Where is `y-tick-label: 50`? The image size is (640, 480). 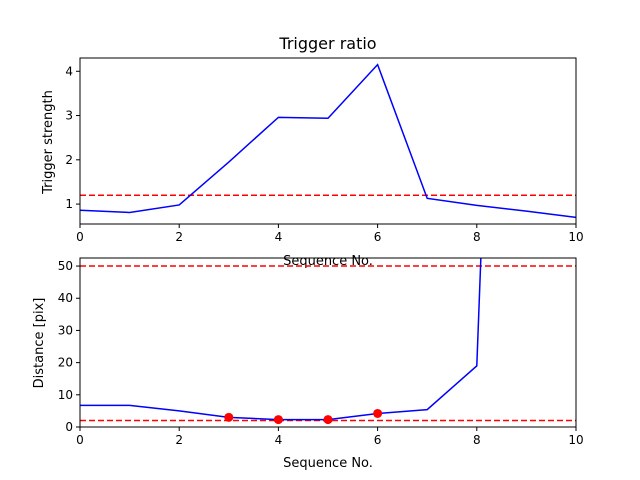
y-tick-label: 50 is located at coordinates (65, 266).